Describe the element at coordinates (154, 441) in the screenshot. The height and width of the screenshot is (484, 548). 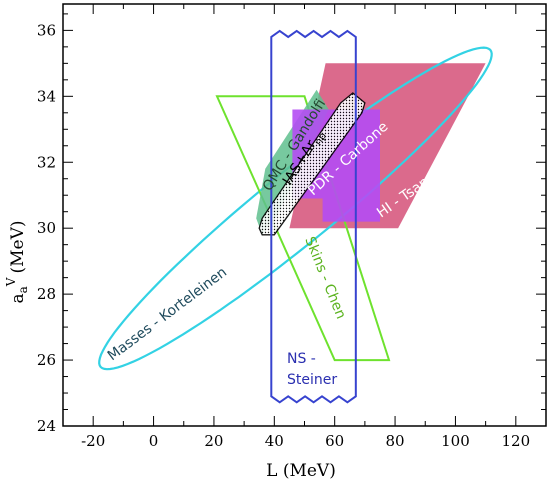
I see `x-tick-label: 0` at that location.